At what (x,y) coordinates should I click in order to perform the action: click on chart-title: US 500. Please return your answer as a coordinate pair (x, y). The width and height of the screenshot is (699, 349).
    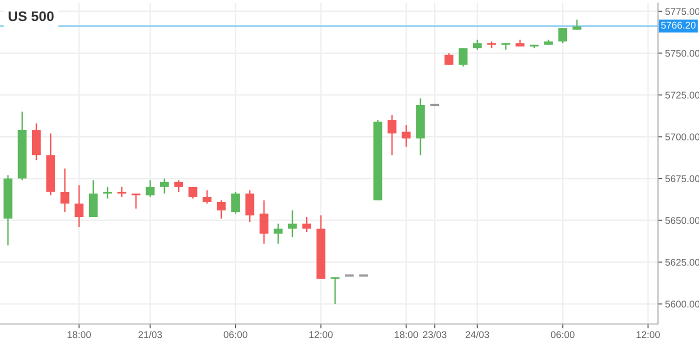
    Looking at the image, I should click on (31, 16).